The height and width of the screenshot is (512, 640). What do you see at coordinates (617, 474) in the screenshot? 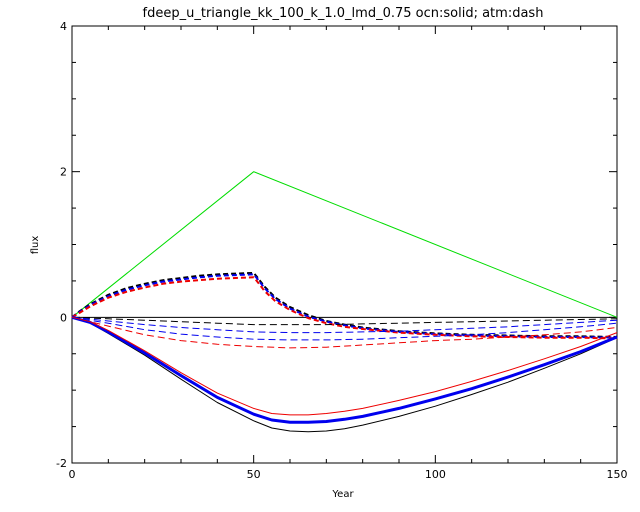
I see `x-tick-label: 150` at bounding box center [617, 474].